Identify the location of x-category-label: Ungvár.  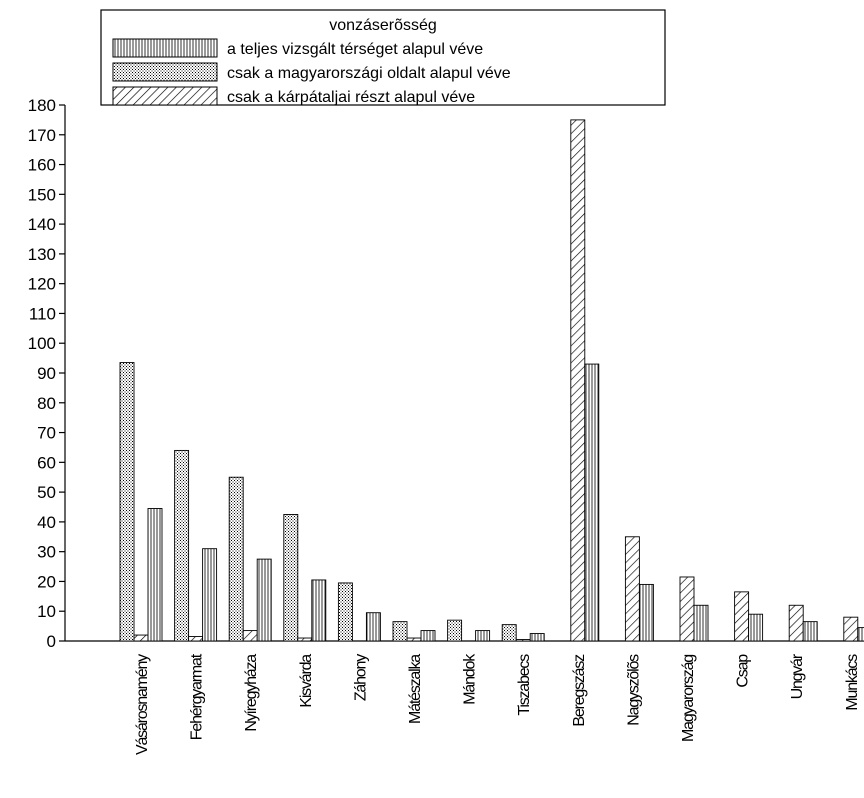
(797, 676).